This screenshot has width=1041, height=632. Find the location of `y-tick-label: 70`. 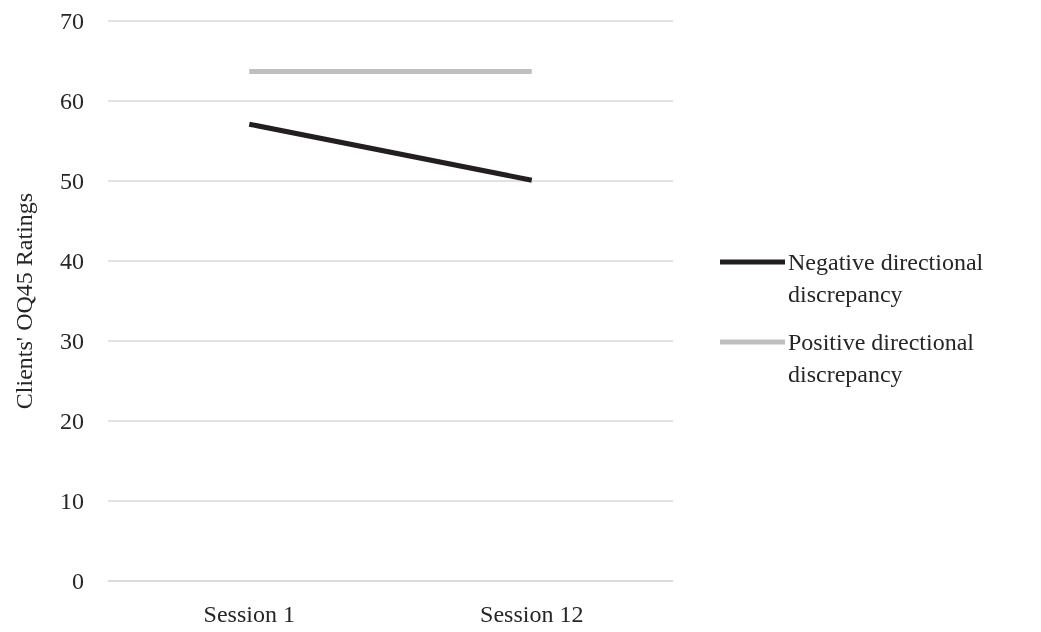

y-tick-label: 70 is located at coordinates (72, 21).